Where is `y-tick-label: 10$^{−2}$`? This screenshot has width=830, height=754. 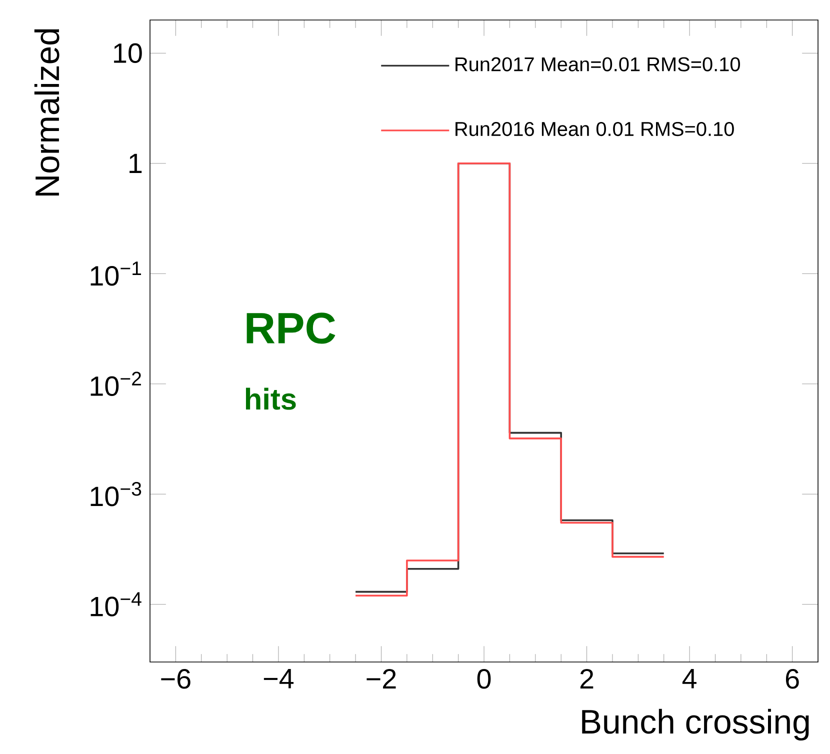
y-tick-label: 10$^{−2}$ is located at coordinates (115, 384).